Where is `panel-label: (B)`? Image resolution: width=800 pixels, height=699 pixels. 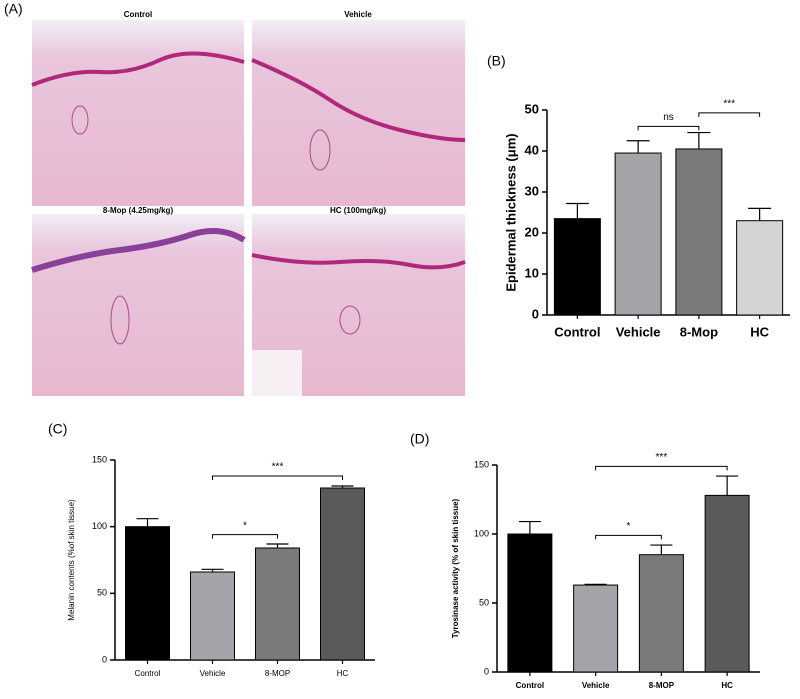 panel-label: (B) is located at coordinates (496, 61).